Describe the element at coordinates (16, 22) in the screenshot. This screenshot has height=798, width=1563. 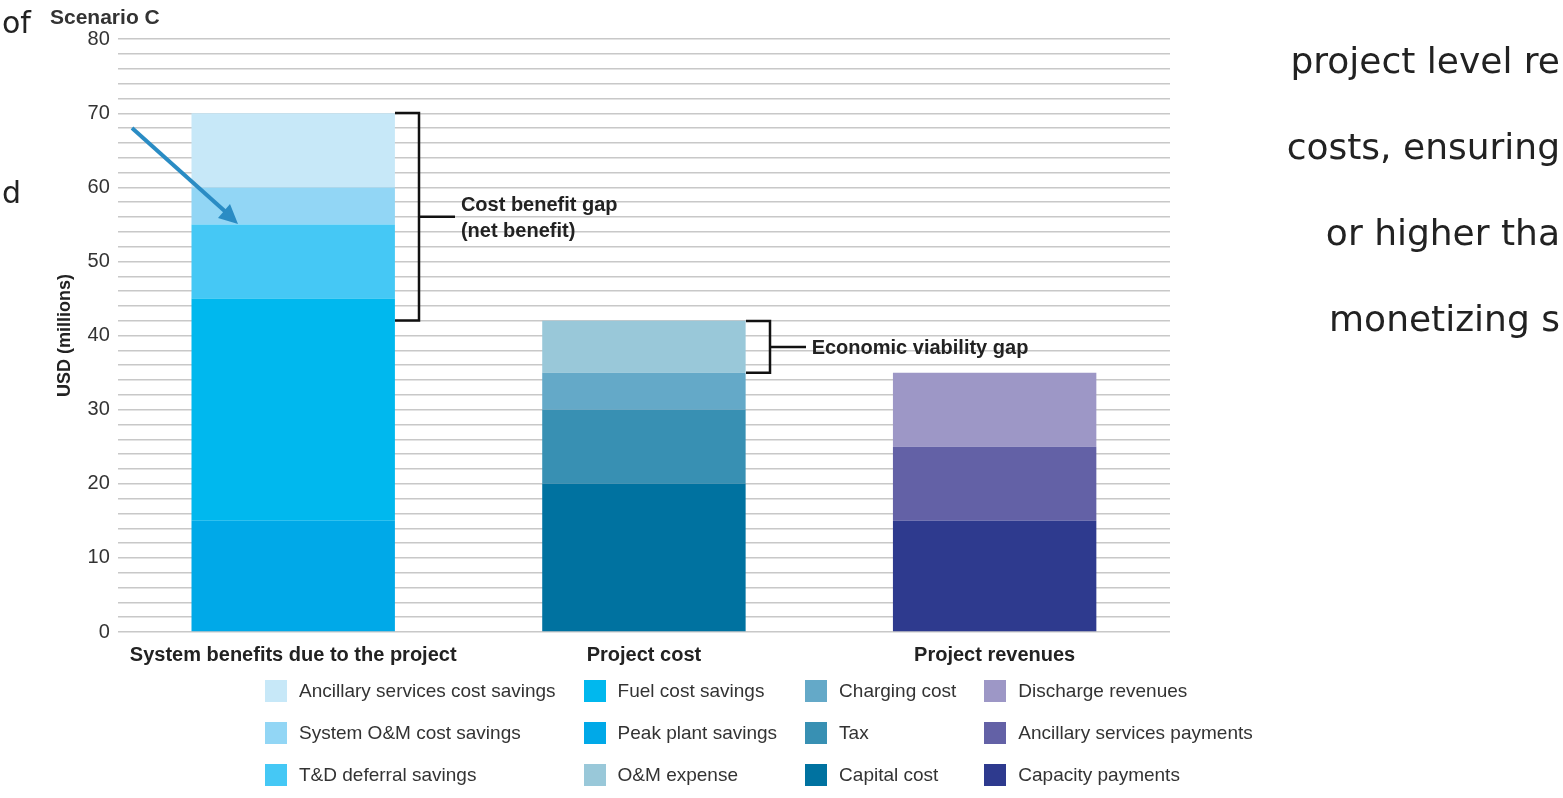
I see `text: of` at that location.